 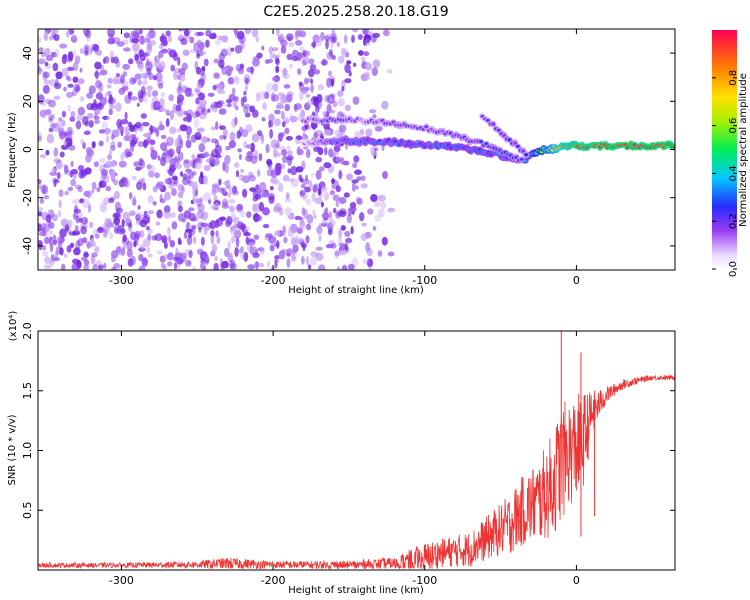 I want to click on snr-x-tick-label: -100, so click(x=424, y=580).